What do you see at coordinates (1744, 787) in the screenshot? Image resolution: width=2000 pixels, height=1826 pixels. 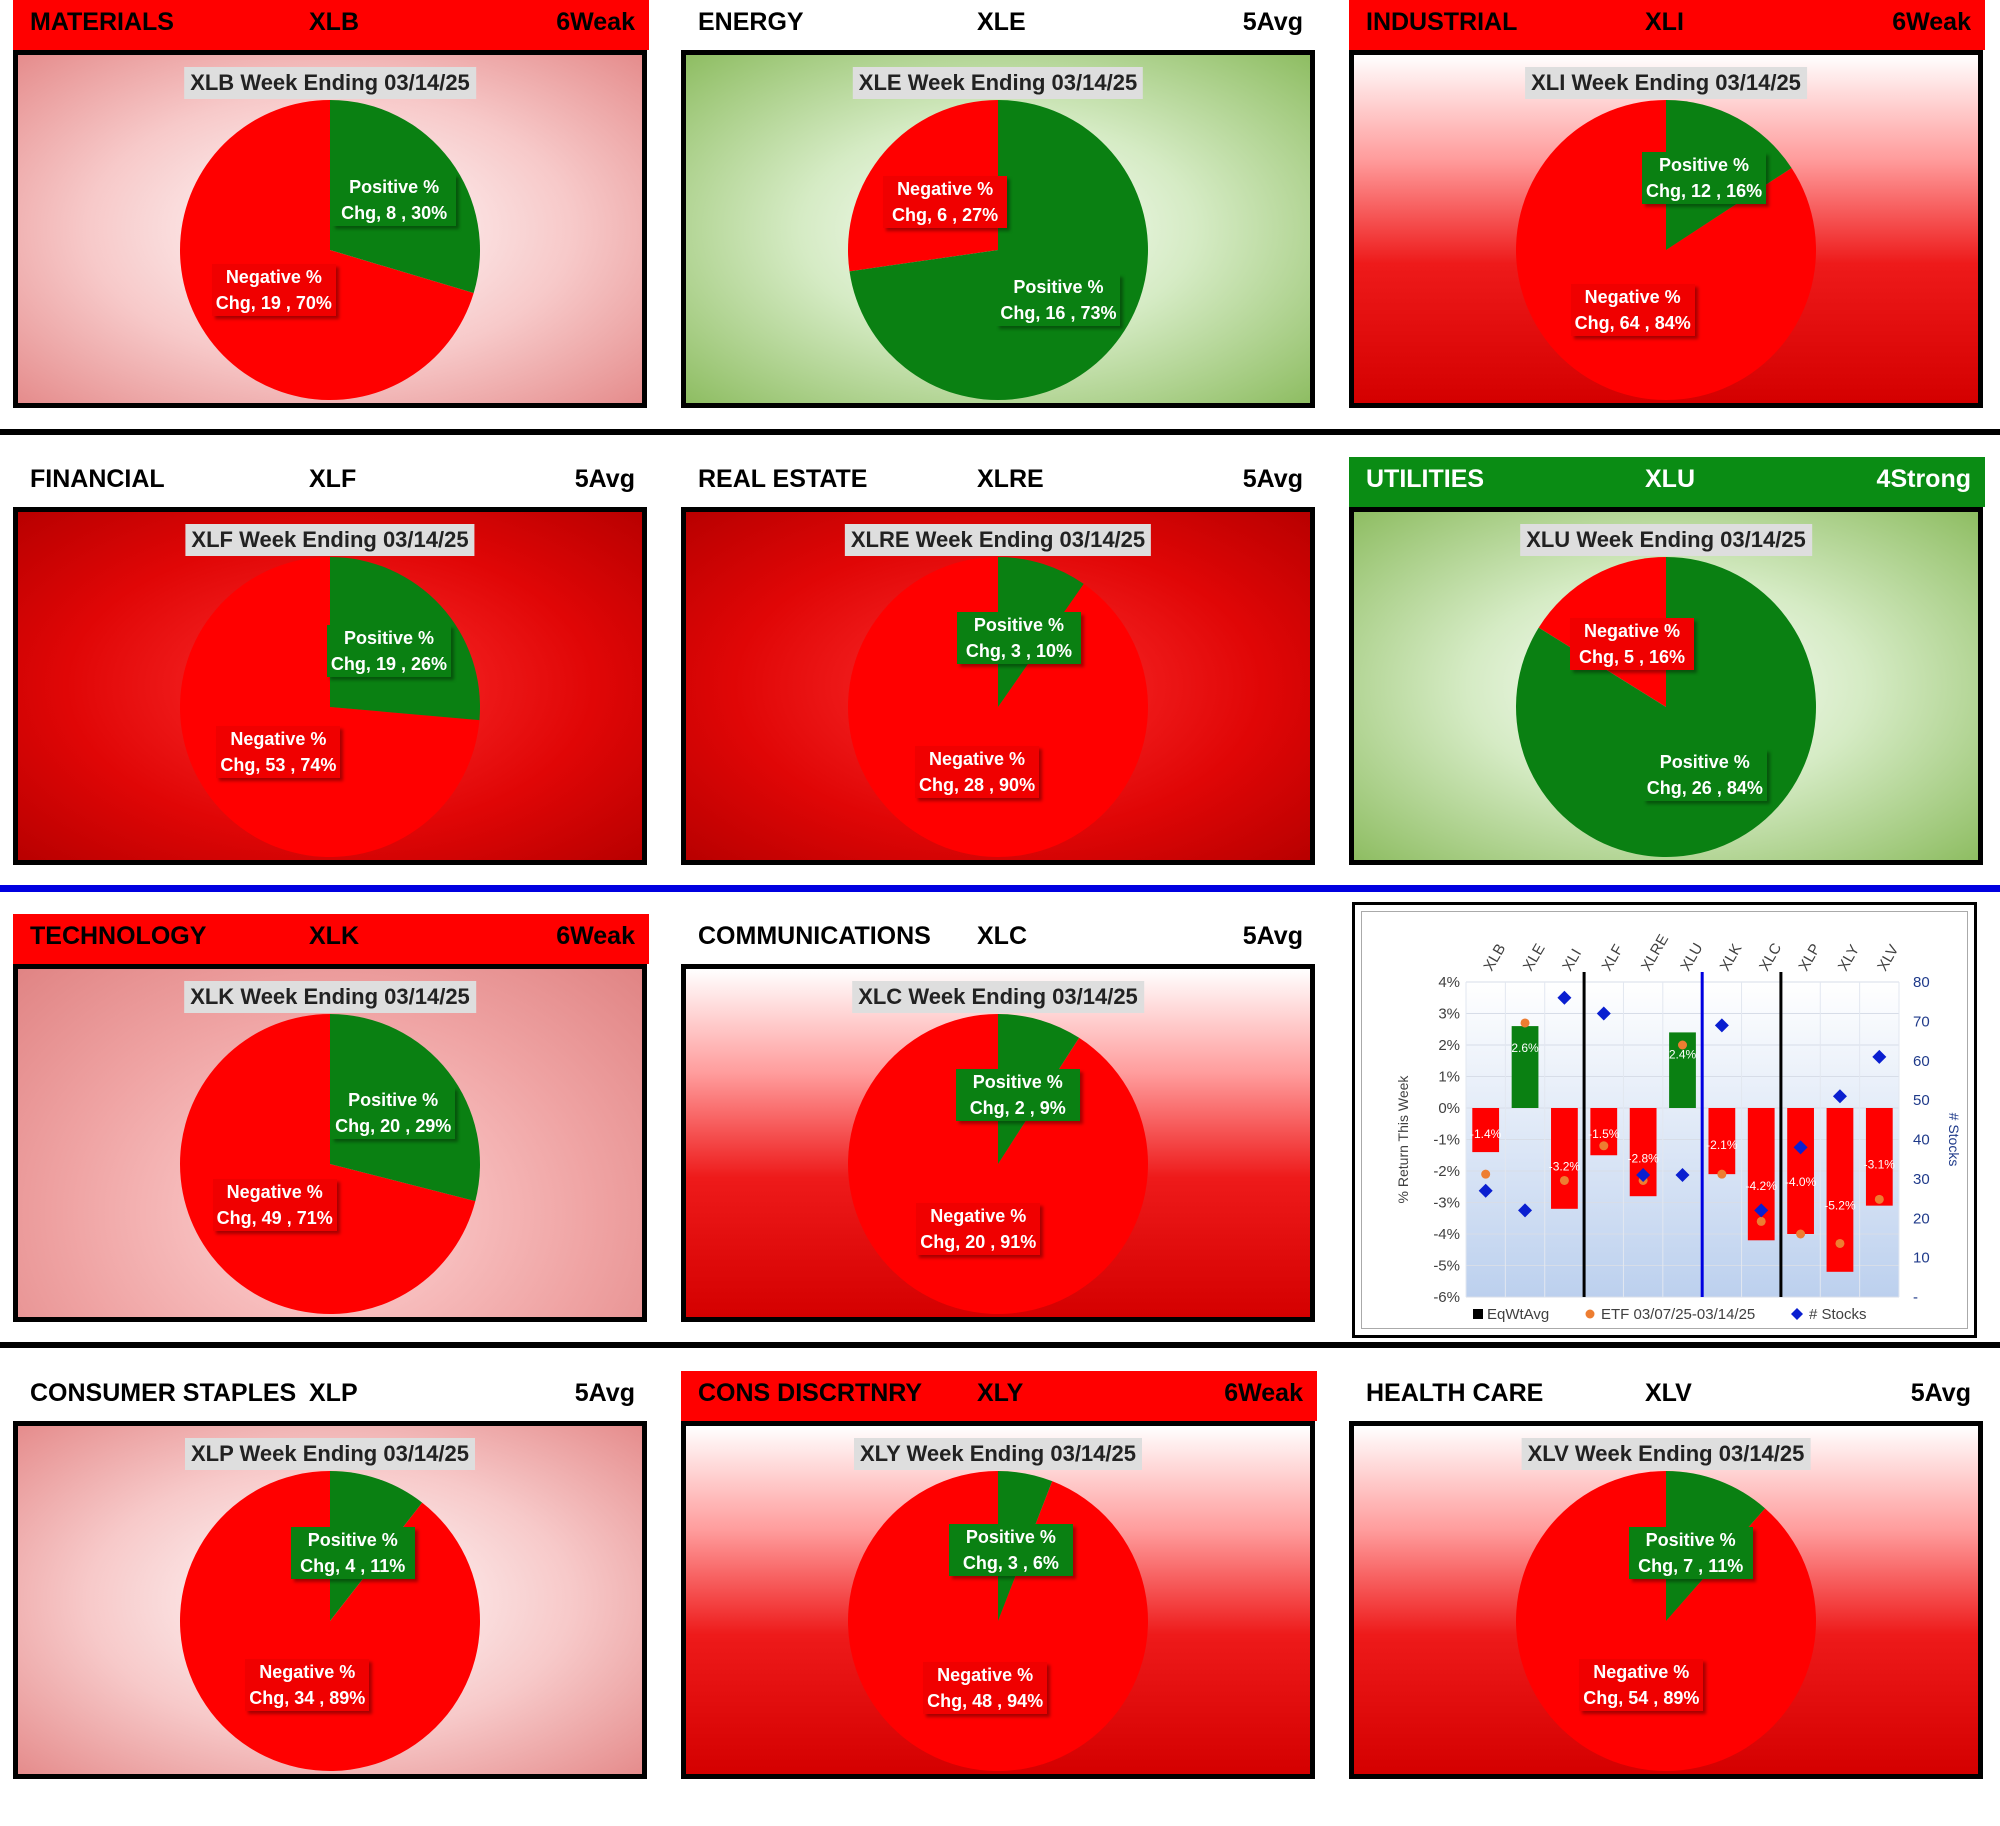 I see `pie-label-pct: 84%` at bounding box center [1744, 787].